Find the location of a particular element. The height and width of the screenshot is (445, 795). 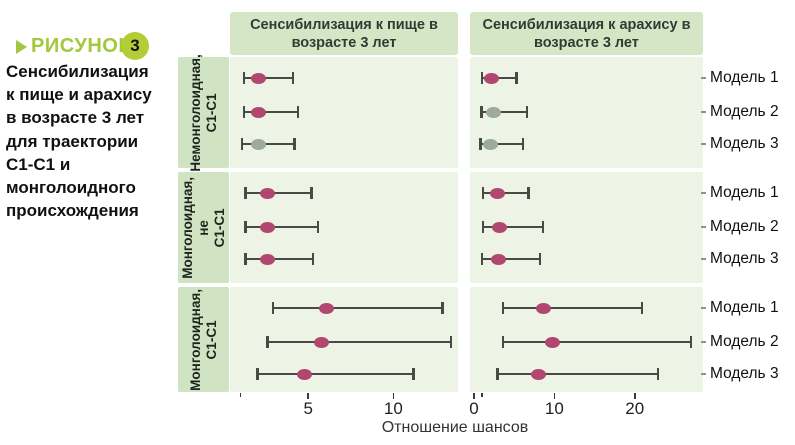

x-axis-title: Отношение шансов is located at coordinates (455, 427).